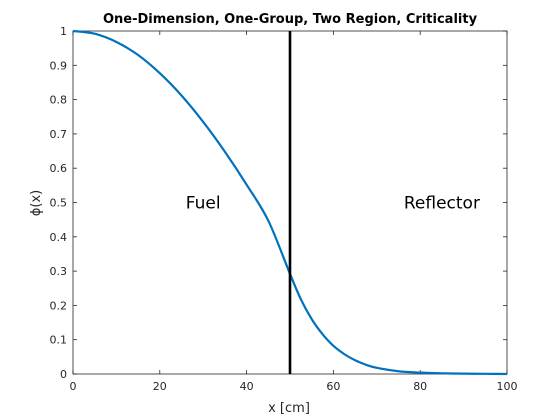 The image size is (560, 420). What do you see at coordinates (59, 100) in the screenshot?
I see `y-tick-label: 0.8` at bounding box center [59, 100].